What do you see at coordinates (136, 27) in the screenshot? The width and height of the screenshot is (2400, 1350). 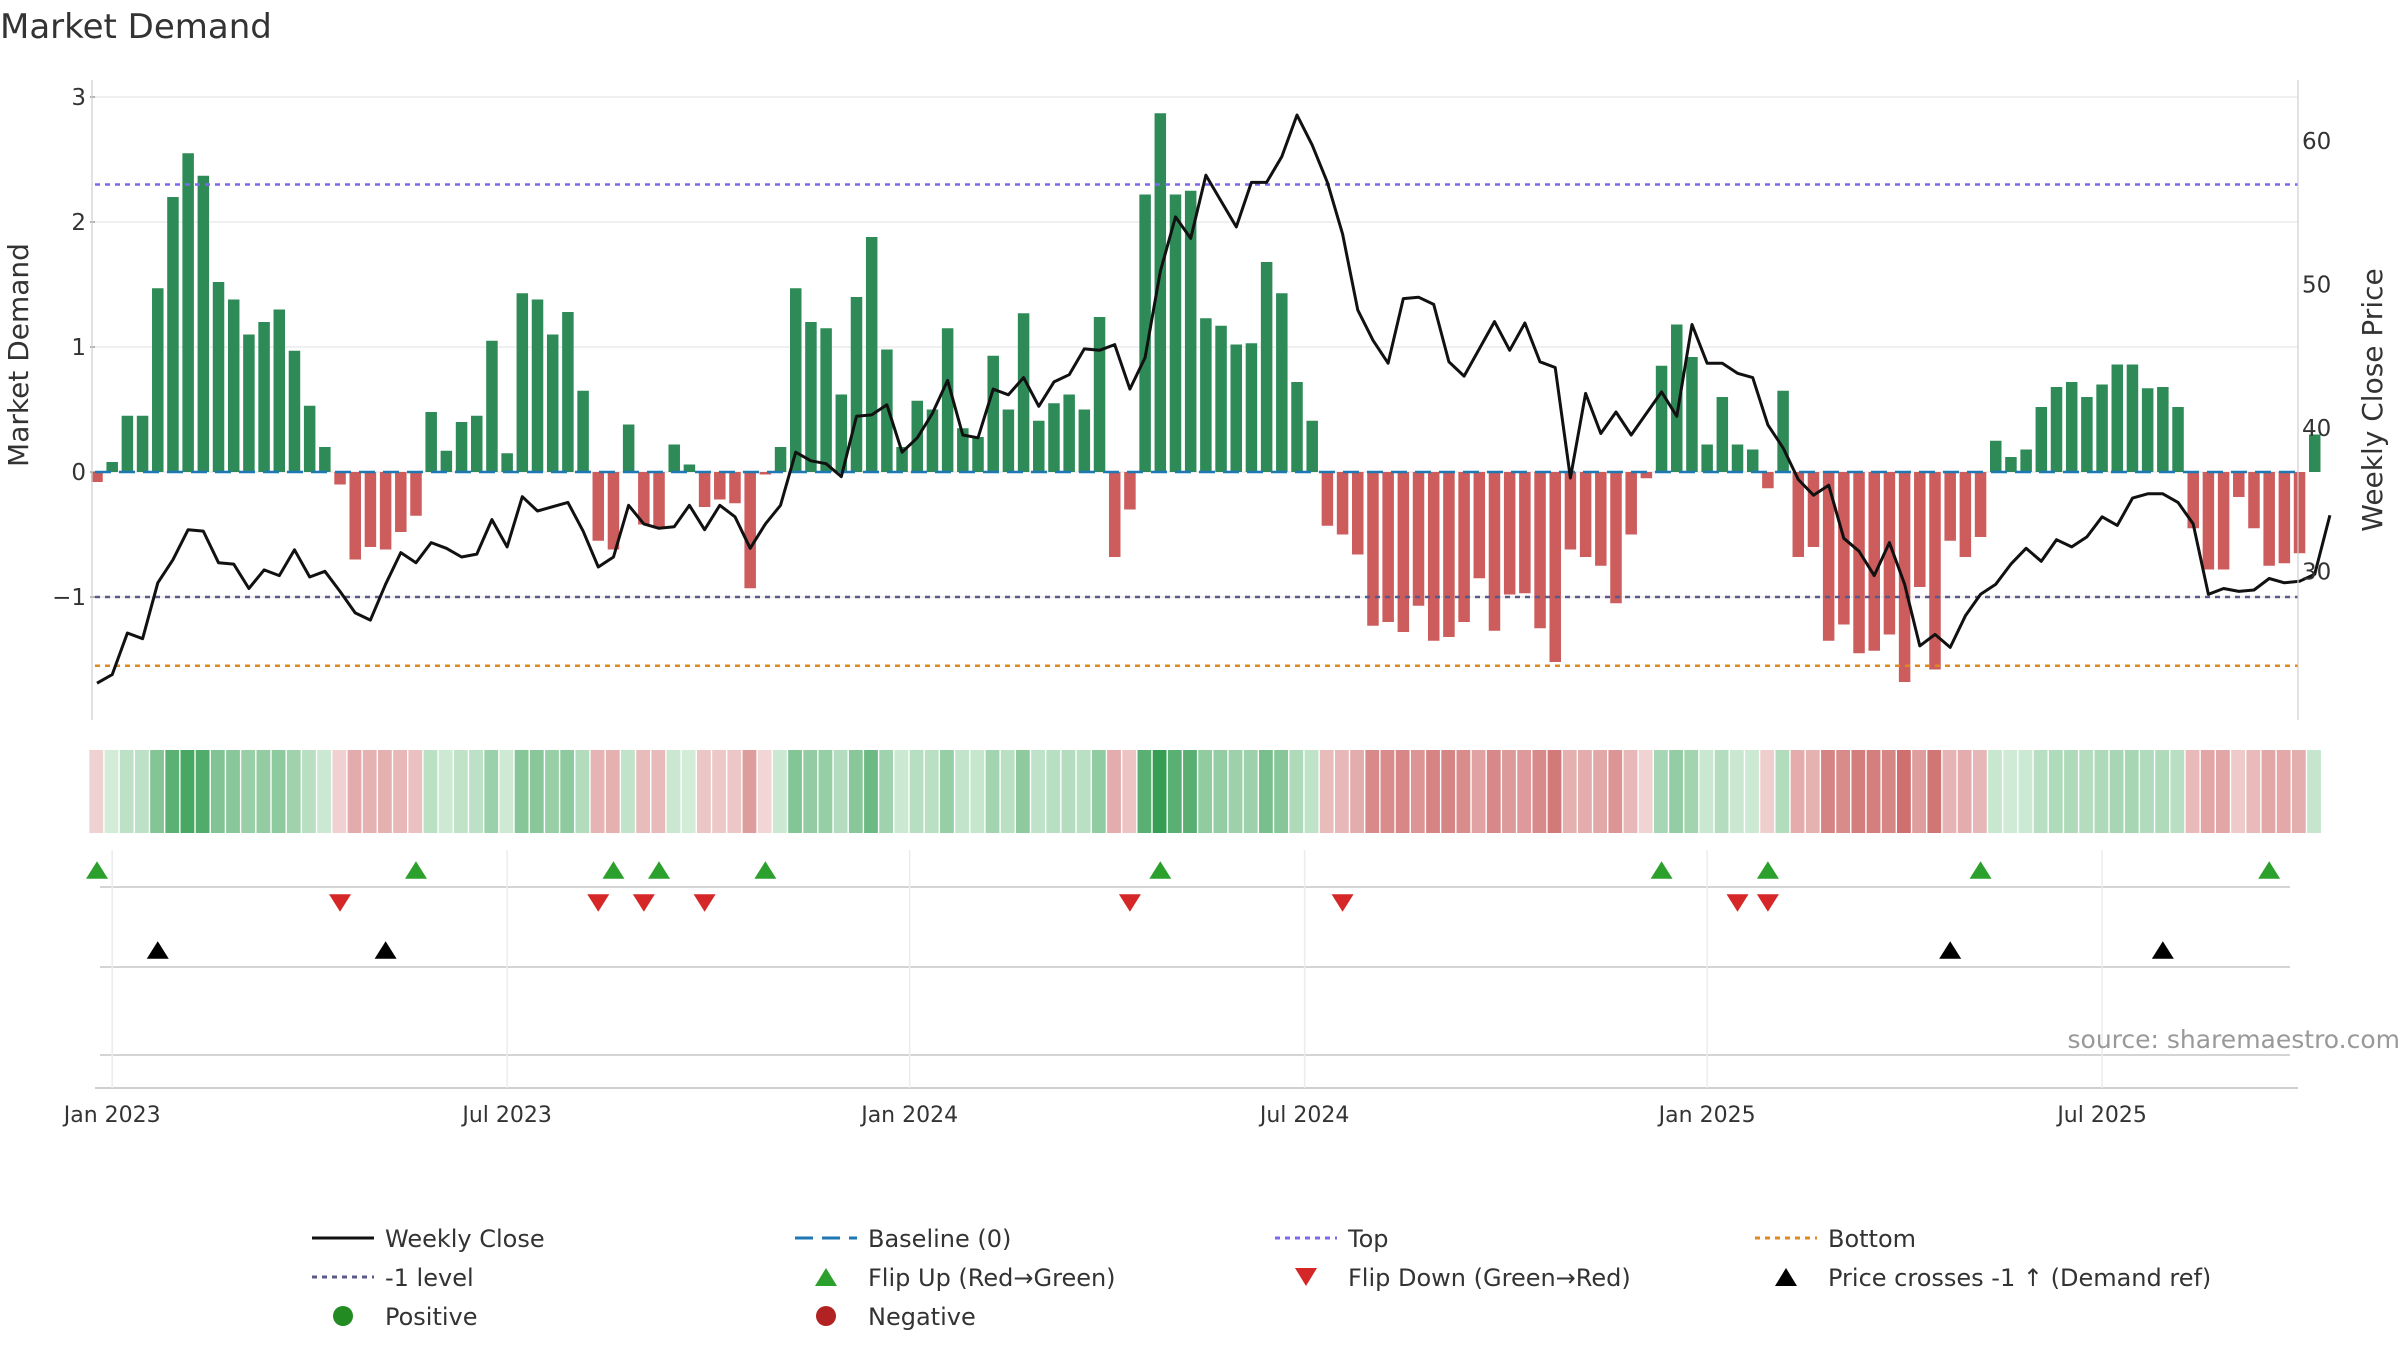 I see `chart-title: Market Demand` at bounding box center [136, 27].